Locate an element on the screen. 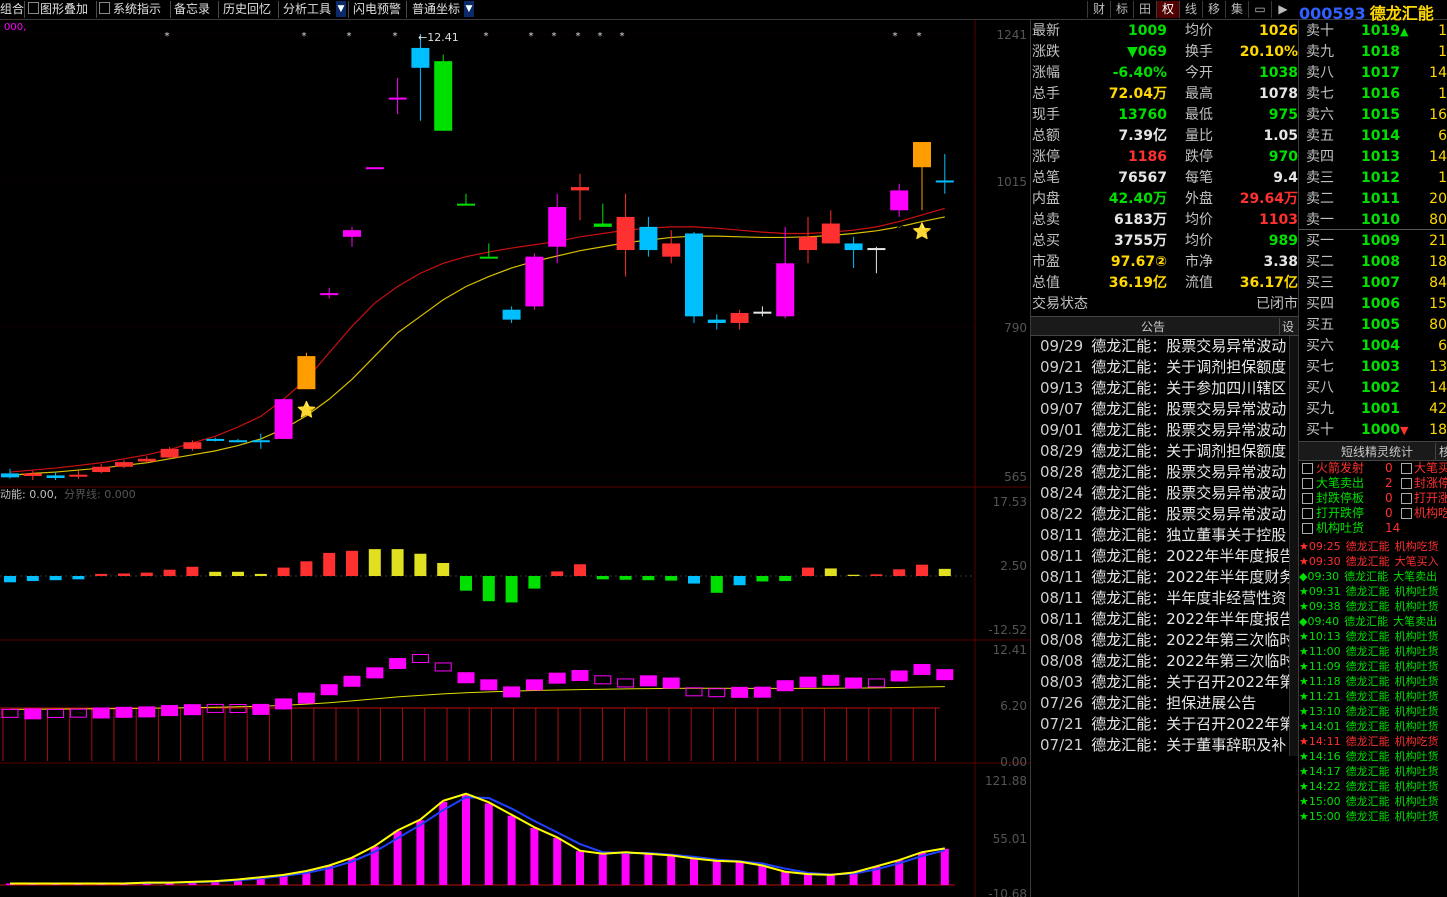  orderbook-row: 买一 1009 21 is located at coordinates (1373, 241).